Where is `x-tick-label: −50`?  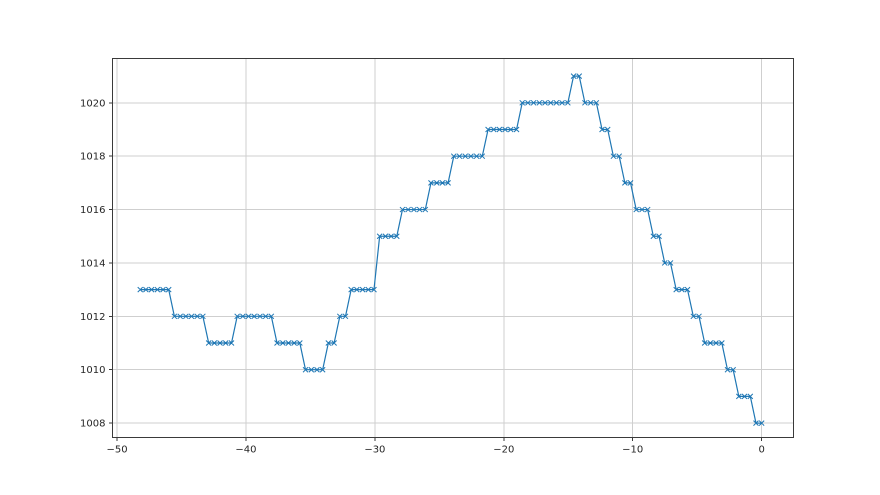
x-tick-label: −50 is located at coordinates (116, 450).